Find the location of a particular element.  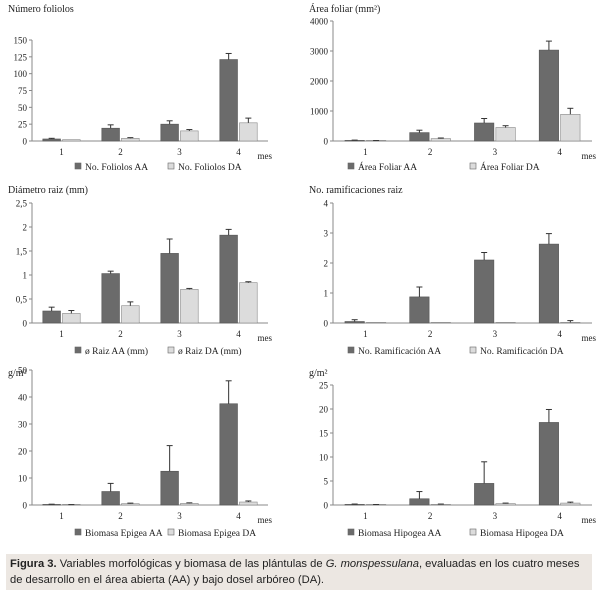

y-tick-label: 3000 is located at coordinates (319, 52).